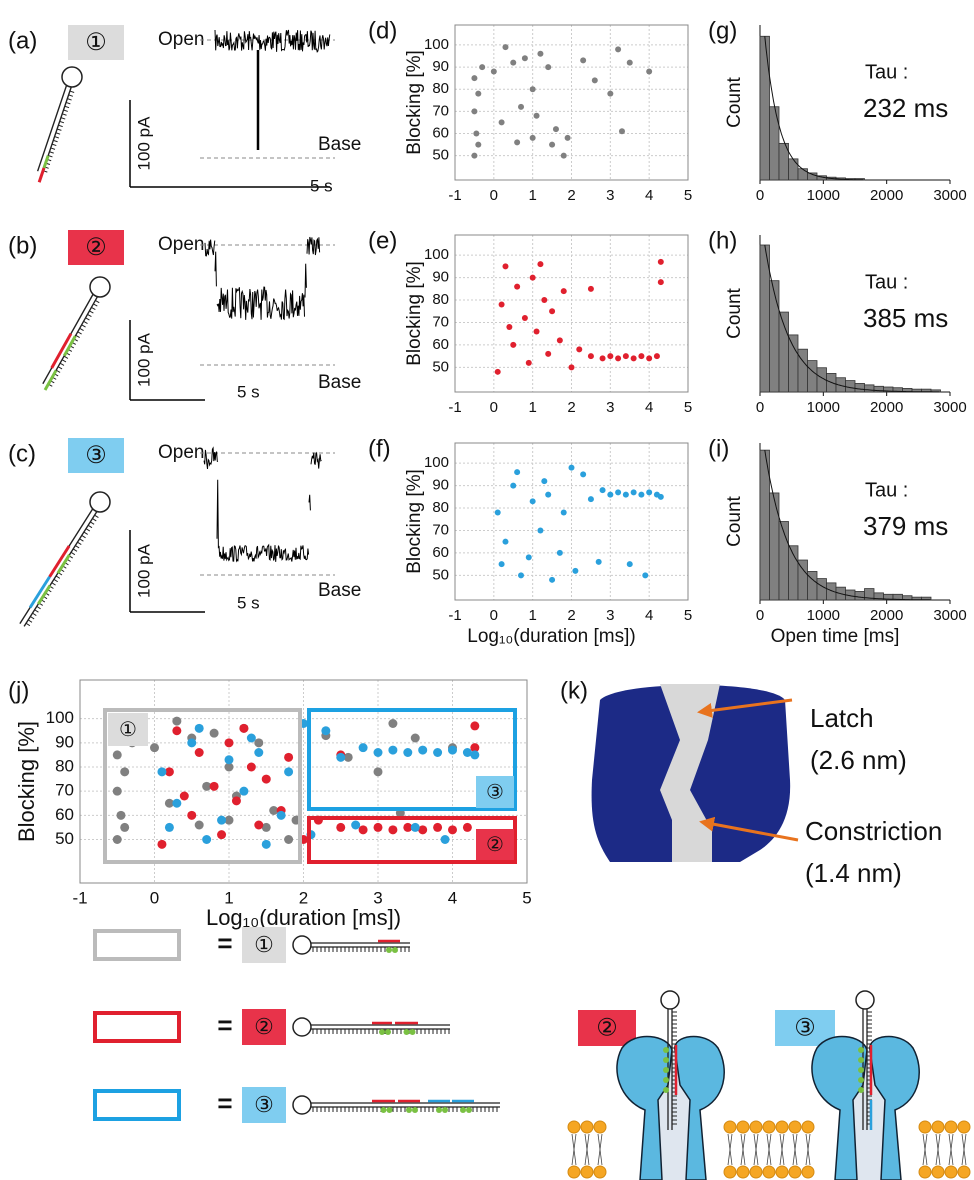 The height and width of the screenshot is (1180, 974). Describe the element at coordinates (440, 574) in the screenshot. I see `y-tick-label: 50` at that location.